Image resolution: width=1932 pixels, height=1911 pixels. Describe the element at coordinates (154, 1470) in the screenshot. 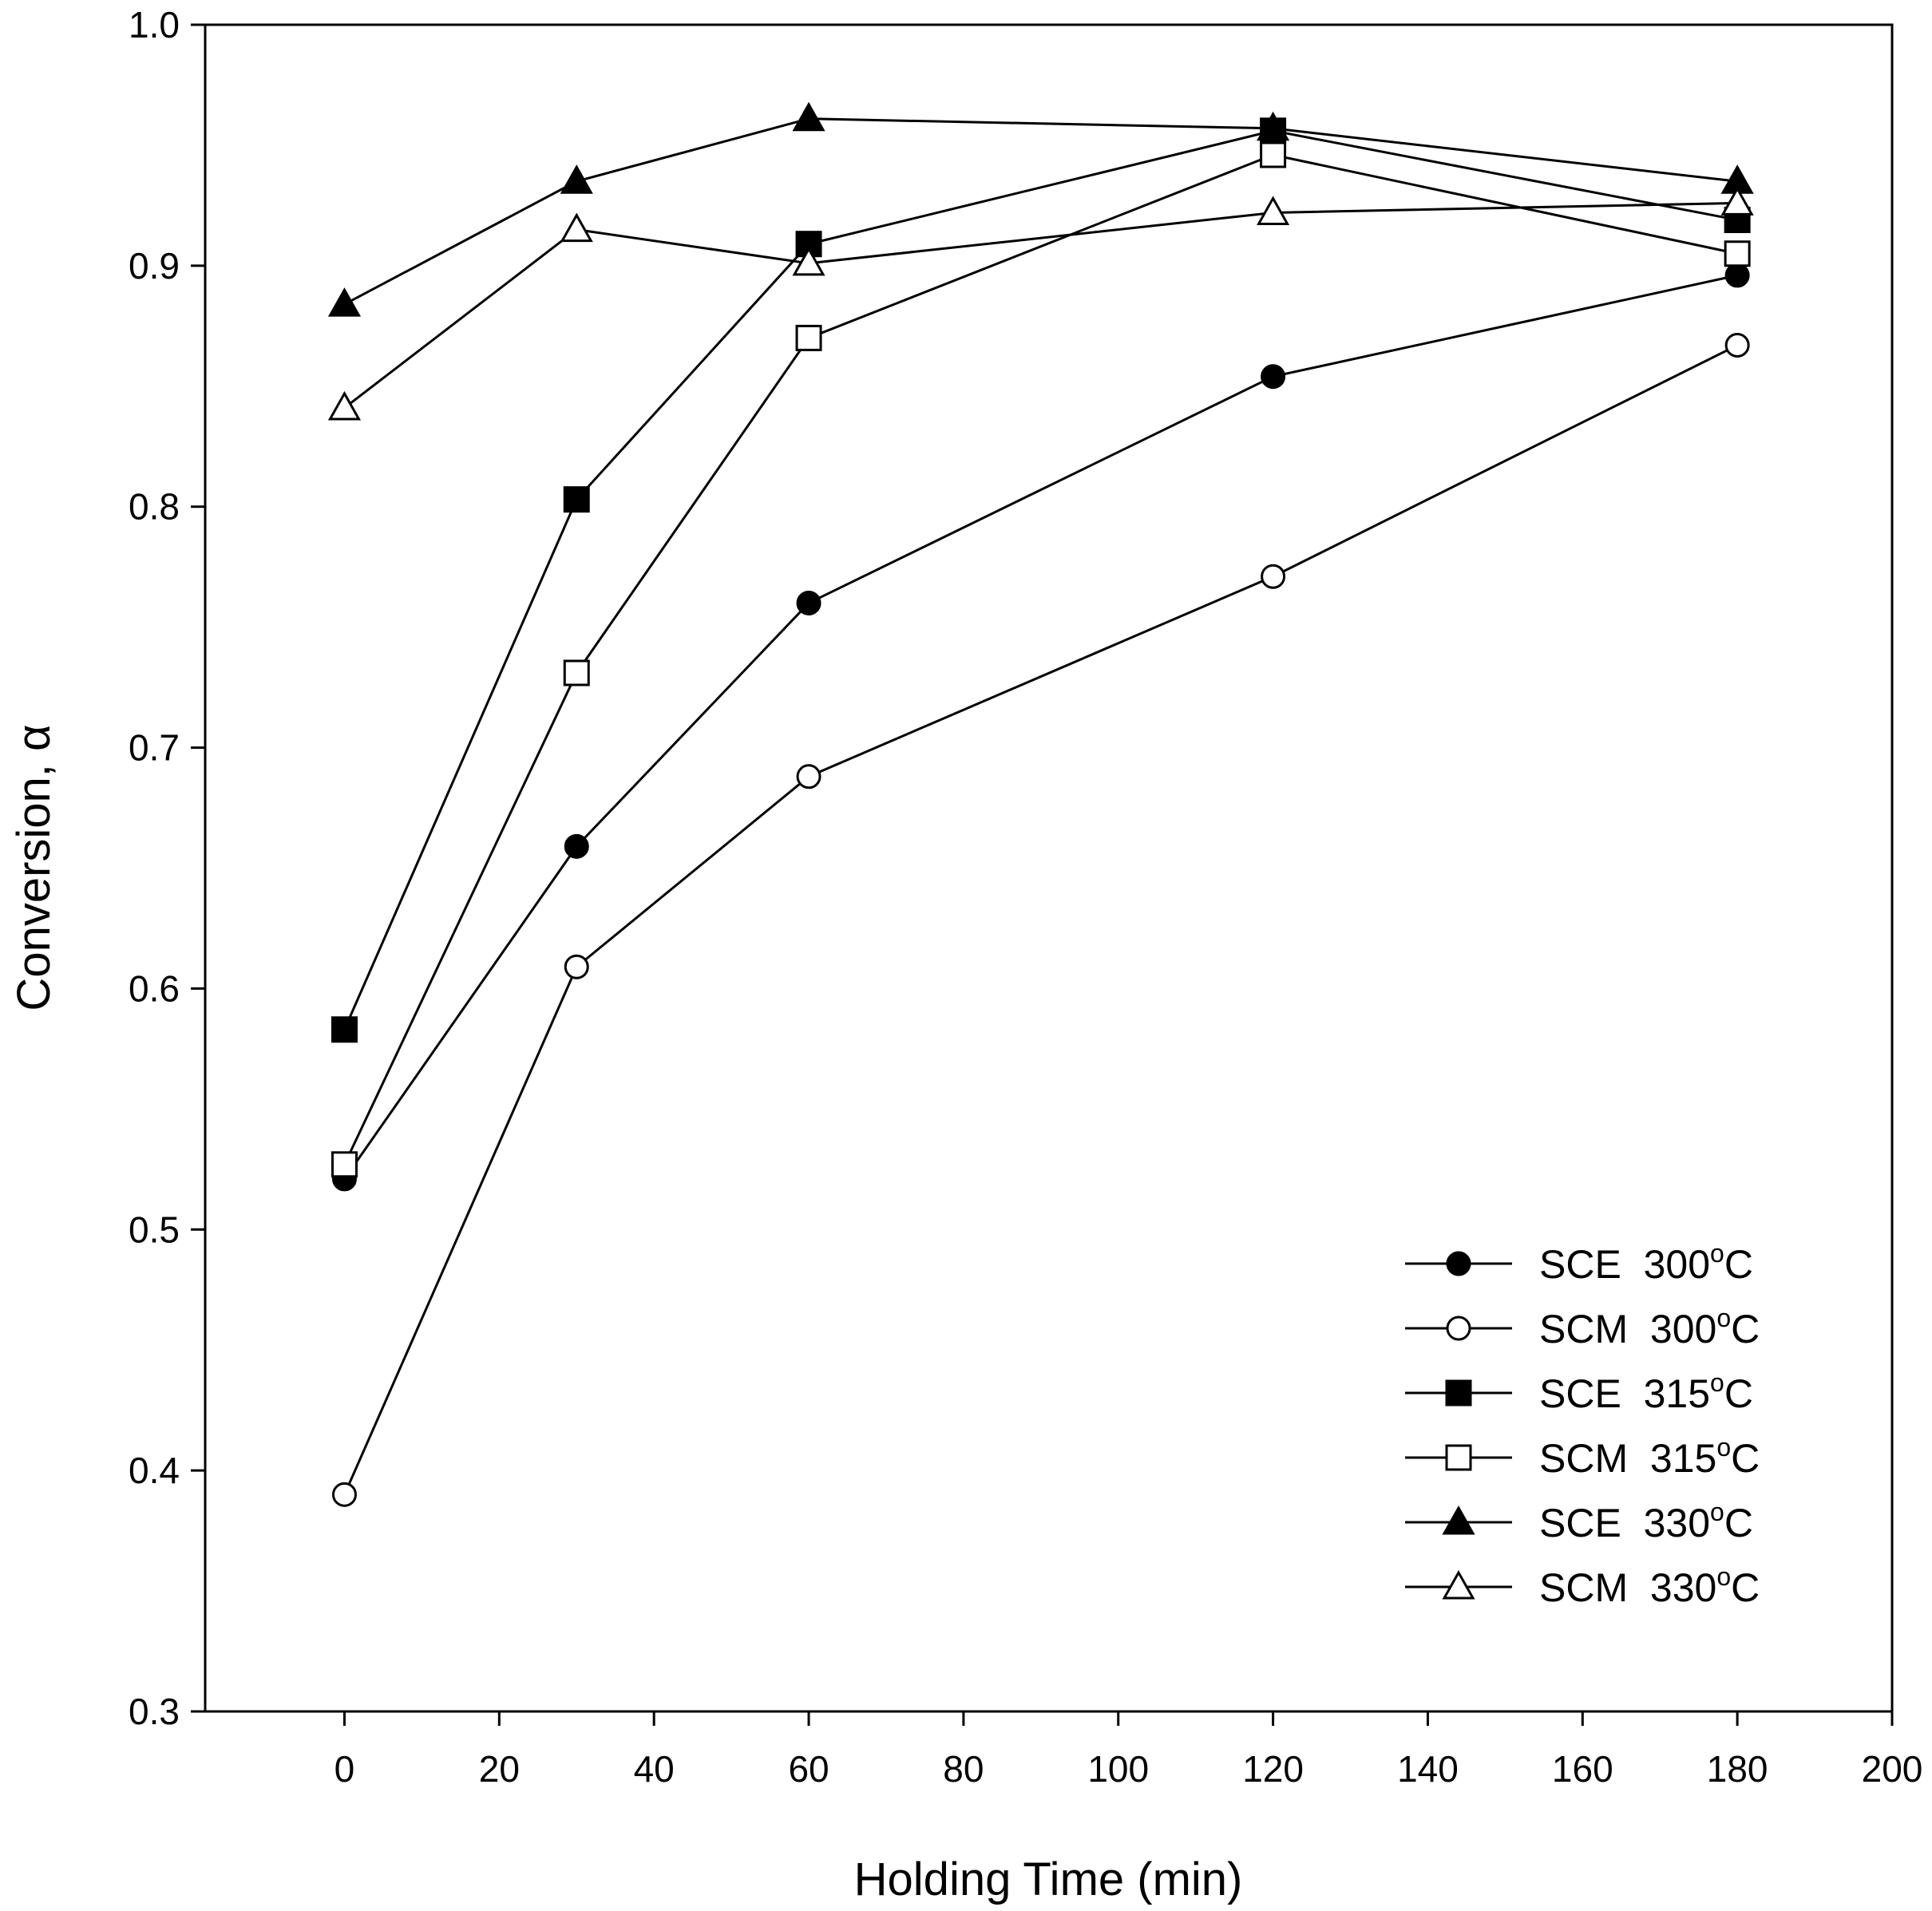

I see `y-tick-label: 0.4` at that location.